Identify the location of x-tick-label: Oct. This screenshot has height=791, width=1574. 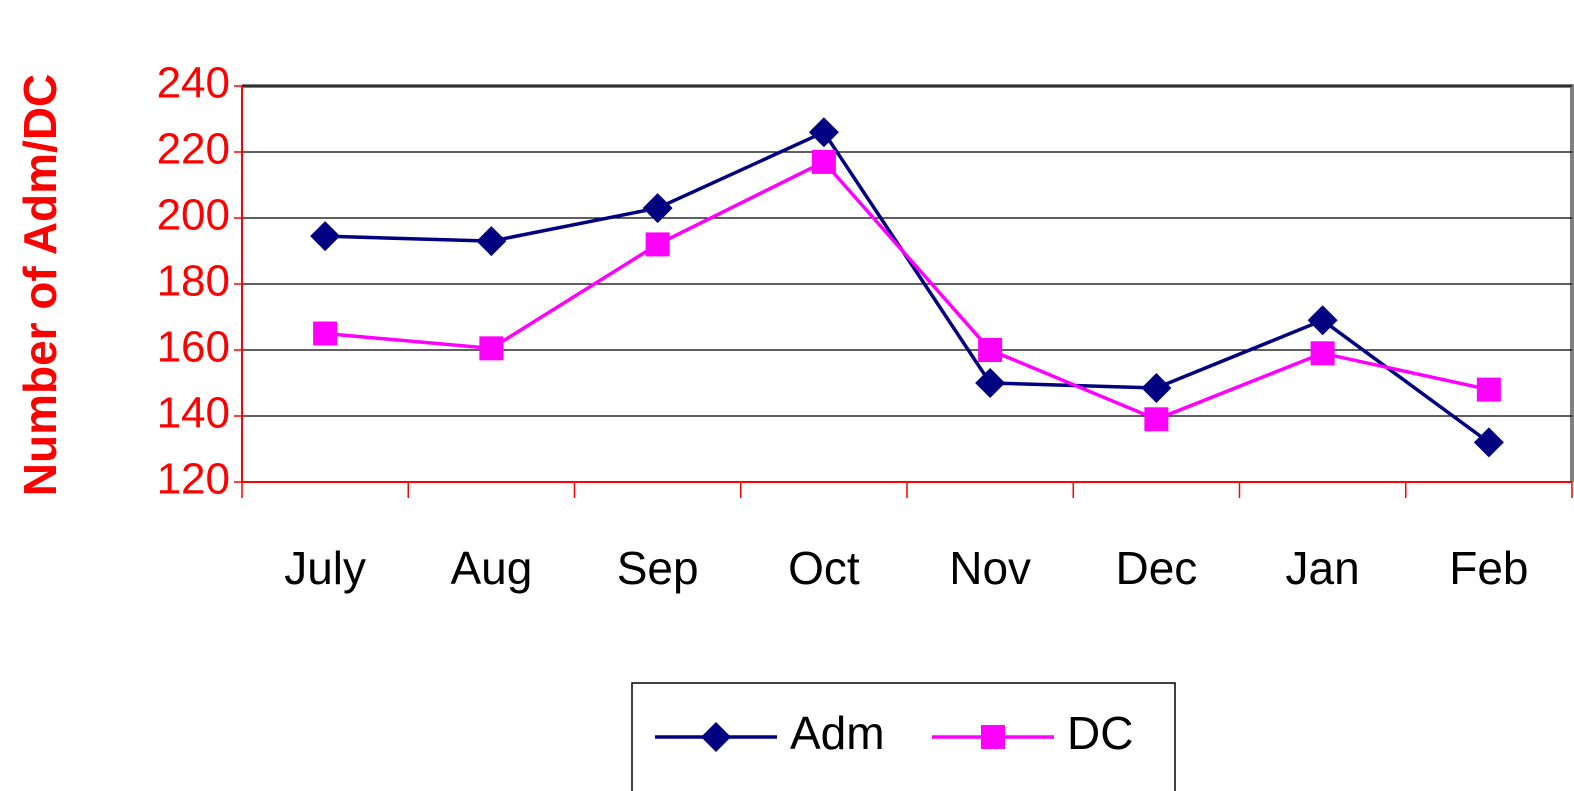
(824, 568).